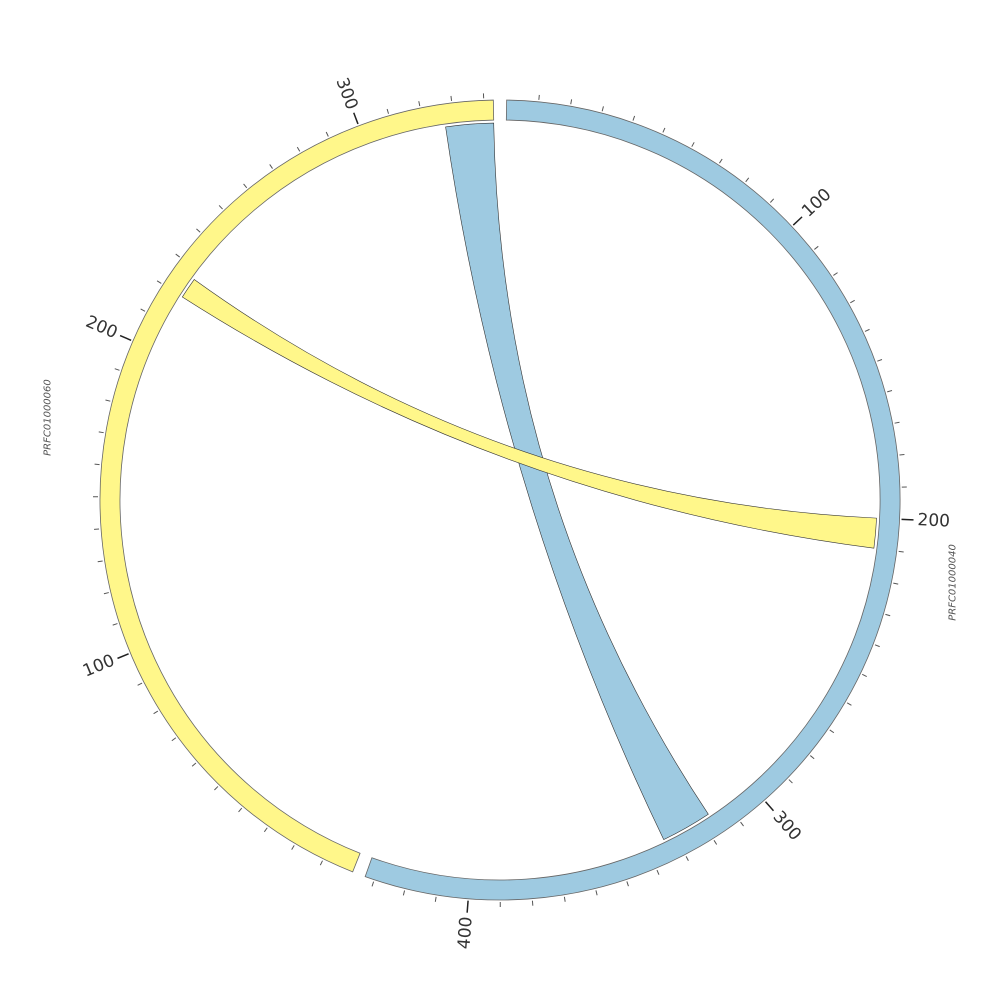 The height and width of the screenshot is (1000, 1000). What do you see at coordinates (465, 933) in the screenshot?
I see `tick-label: 400` at bounding box center [465, 933].